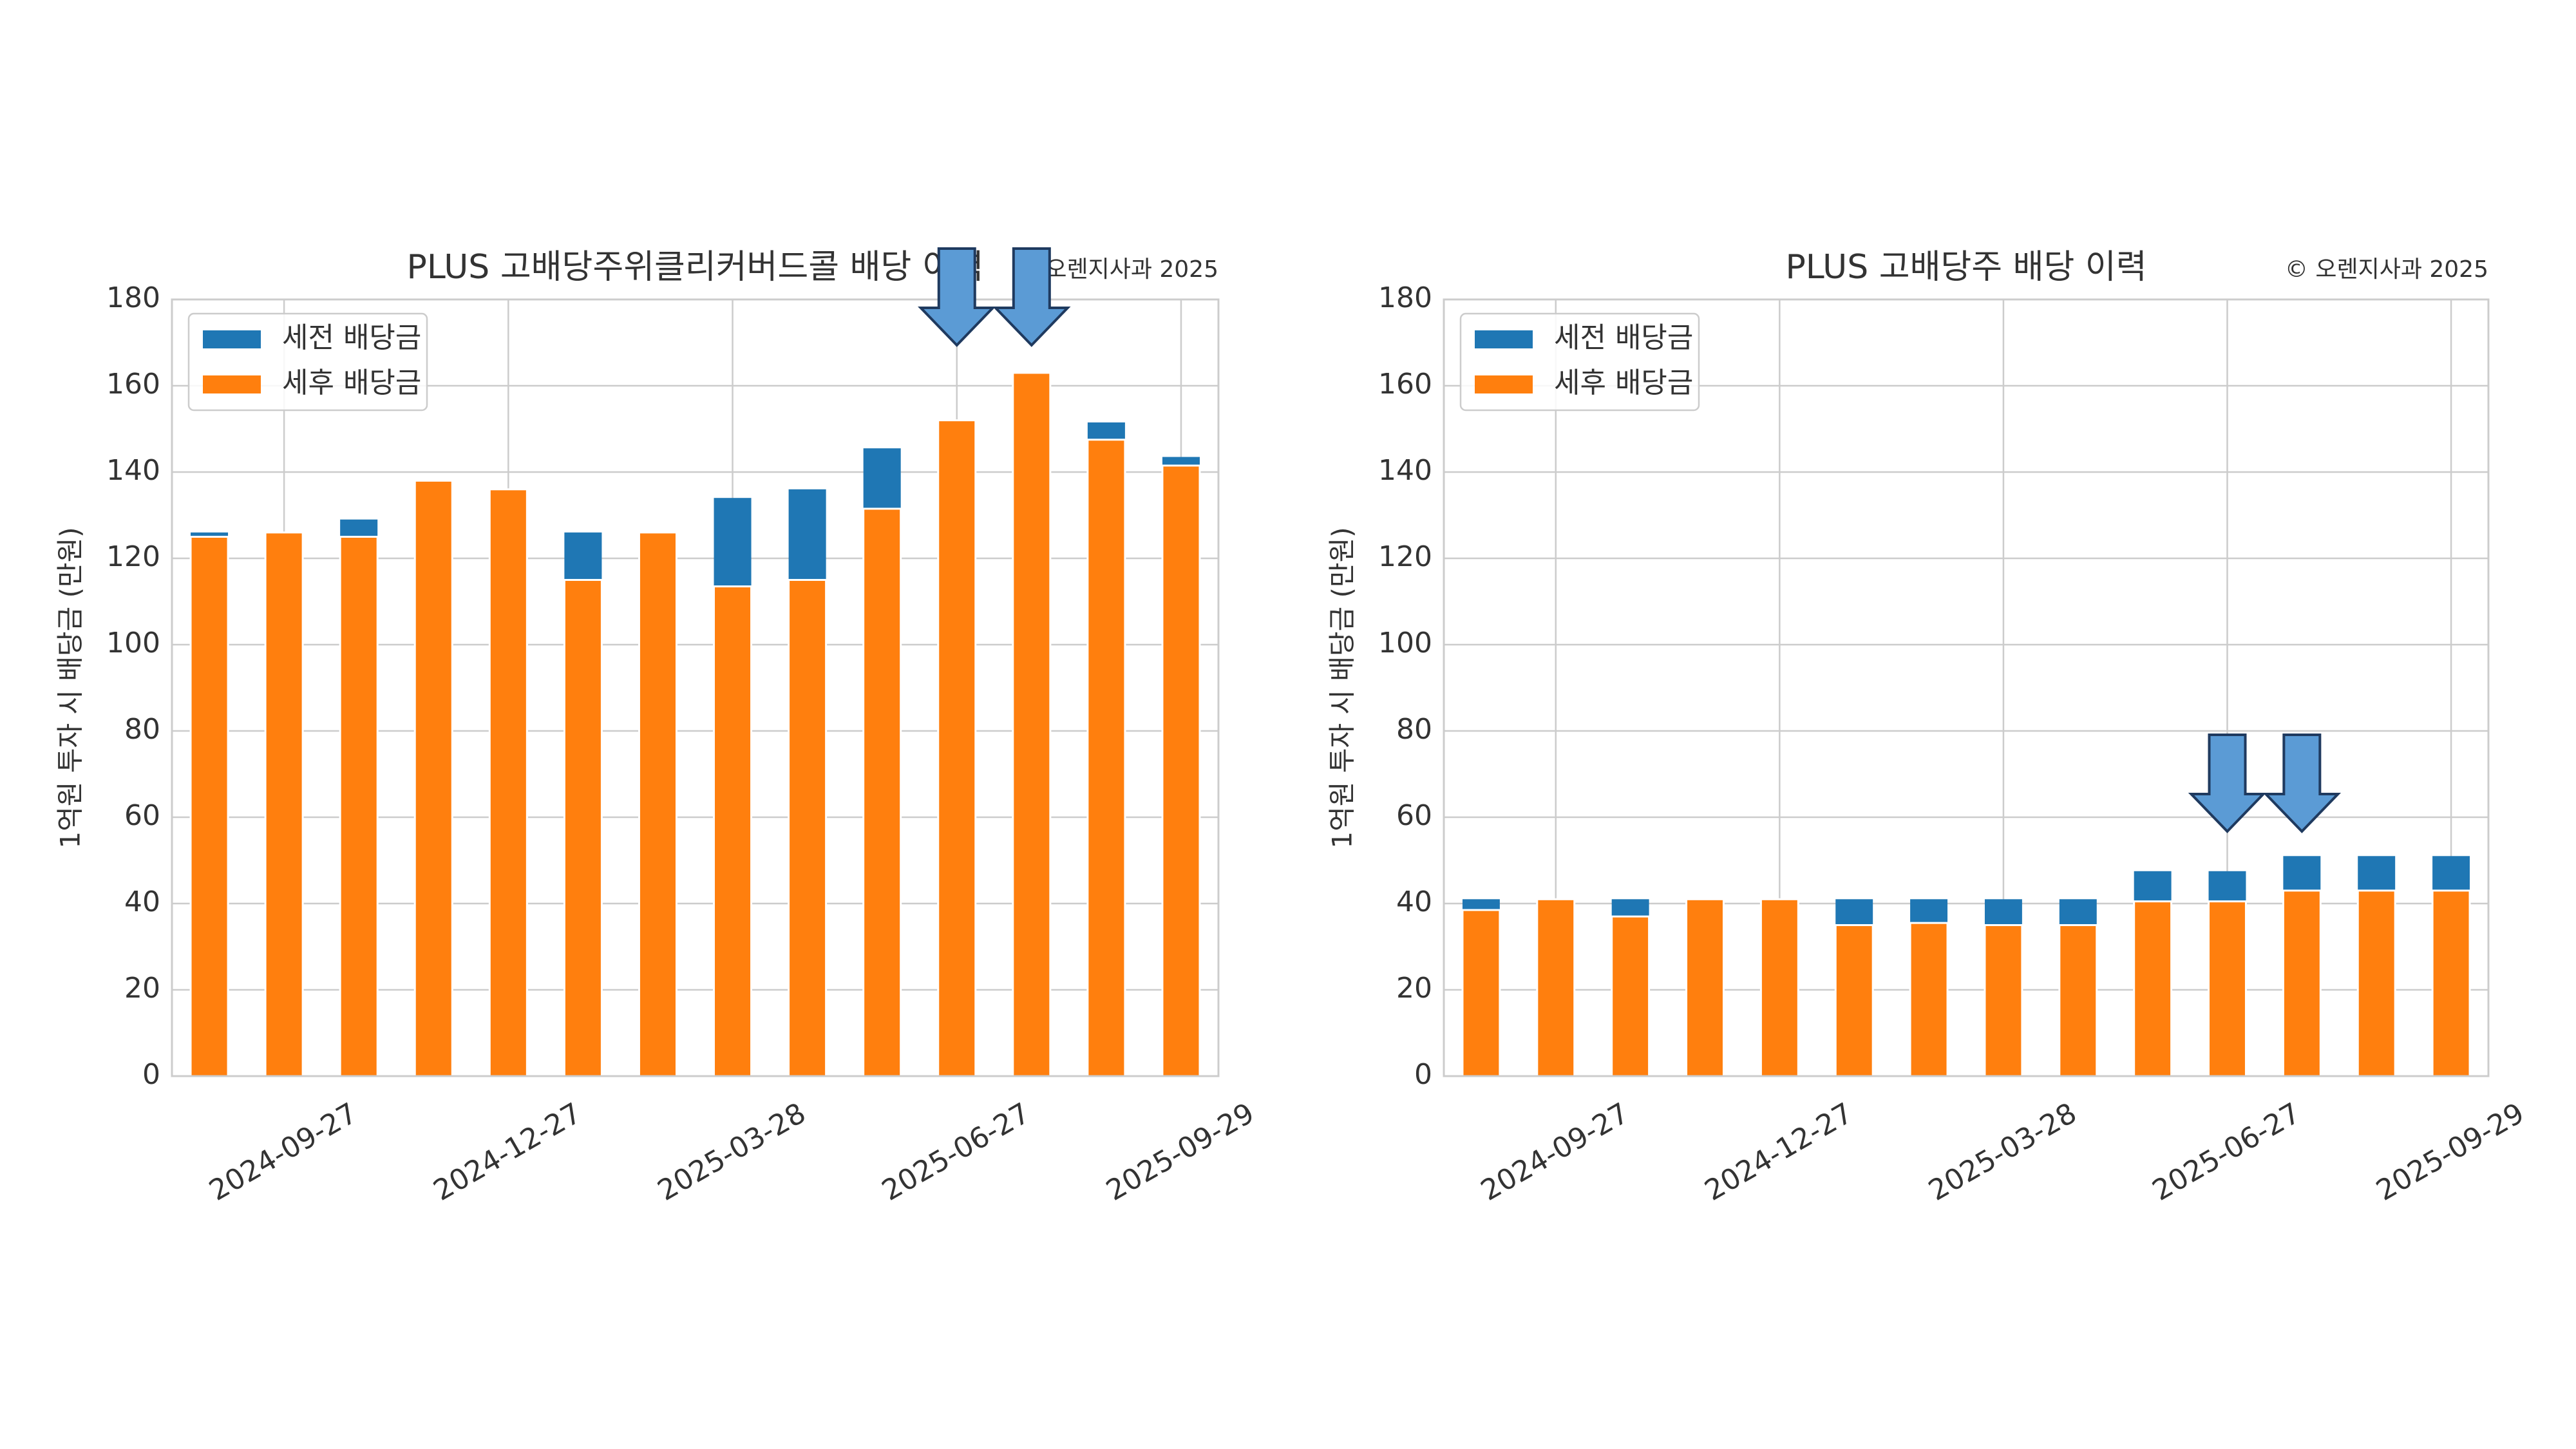 This screenshot has width=2576, height=1449. What do you see at coordinates (2386, 269) in the screenshot?
I see `annotation: © 오렌지사과 2025` at bounding box center [2386, 269].